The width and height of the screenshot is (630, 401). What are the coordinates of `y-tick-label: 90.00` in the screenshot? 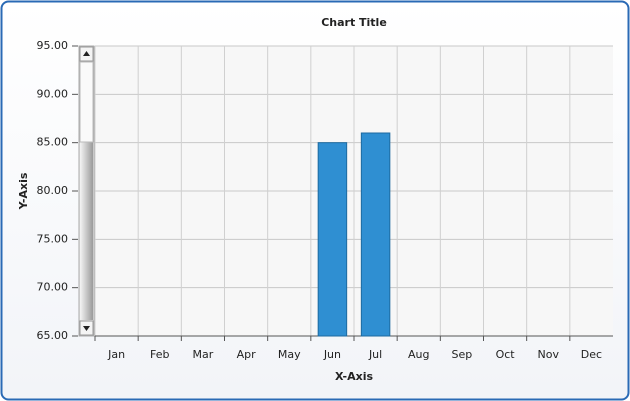 It's located at (53, 93).